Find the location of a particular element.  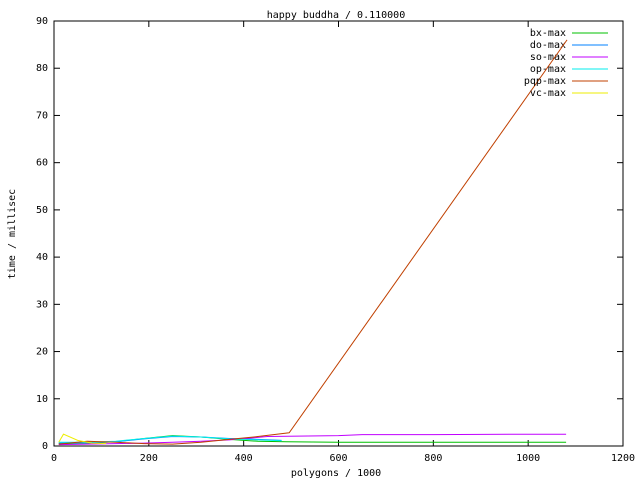

y-tick-label: 90 is located at coordinates (42, 21).